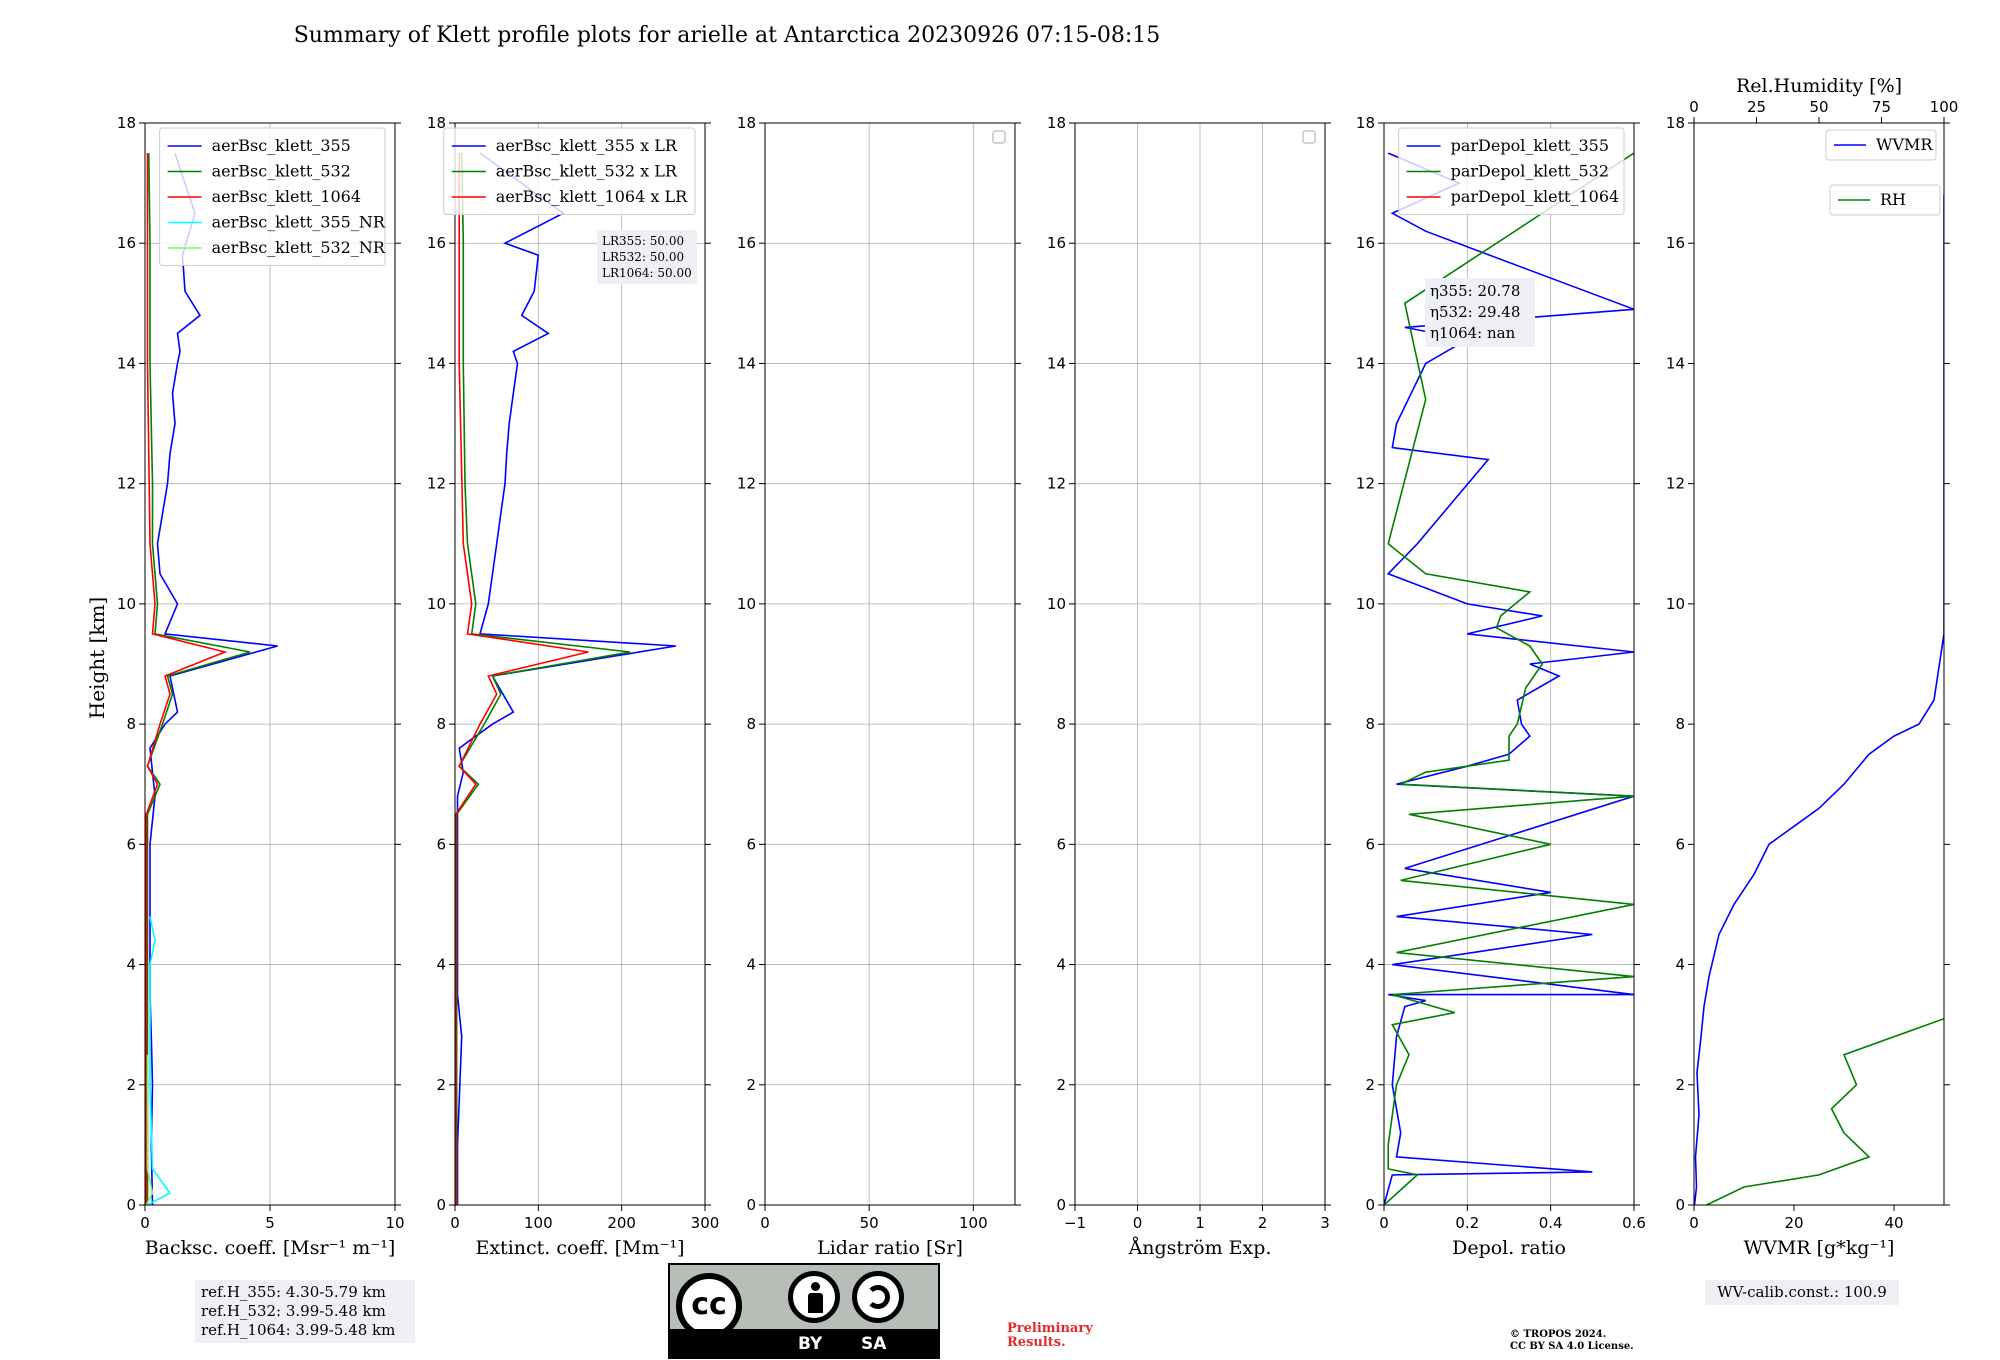  Describe the element at coordinates (1802, 1292) in the screenshot. I see `wv-calib-const: WV-calib.const.: 100.9` at that location.